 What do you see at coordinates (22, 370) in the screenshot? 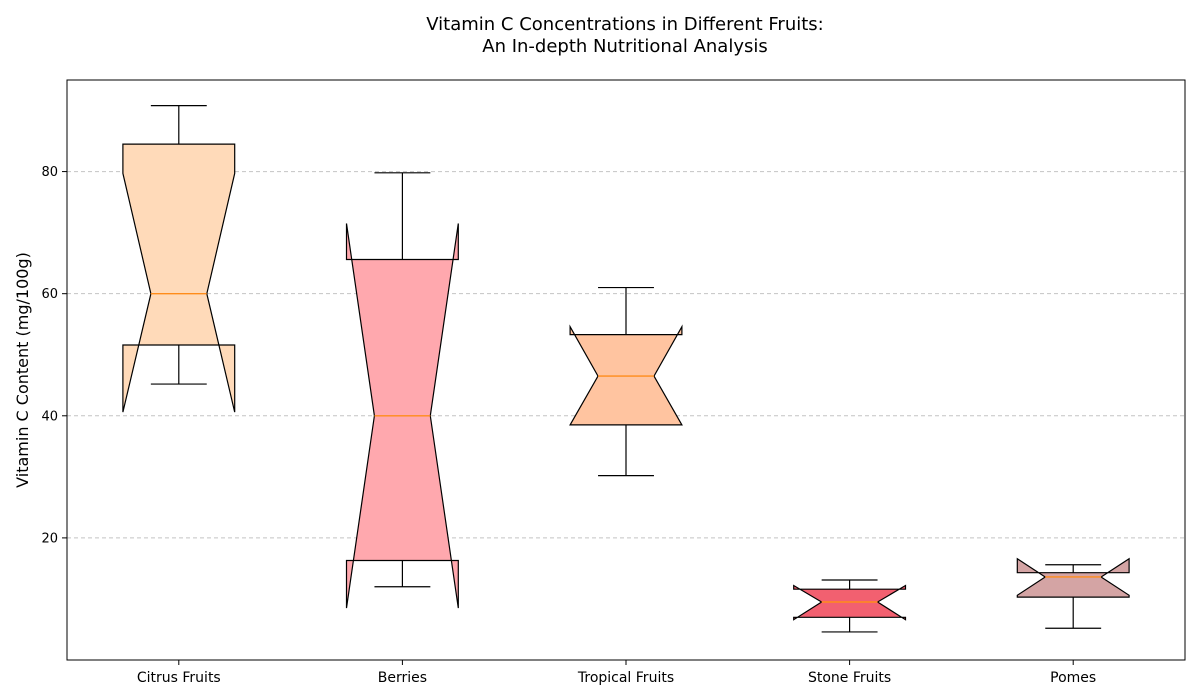
I see `y-axis-label: Vitamin C Content (mg/100g)` at bounding box center [22, 370].